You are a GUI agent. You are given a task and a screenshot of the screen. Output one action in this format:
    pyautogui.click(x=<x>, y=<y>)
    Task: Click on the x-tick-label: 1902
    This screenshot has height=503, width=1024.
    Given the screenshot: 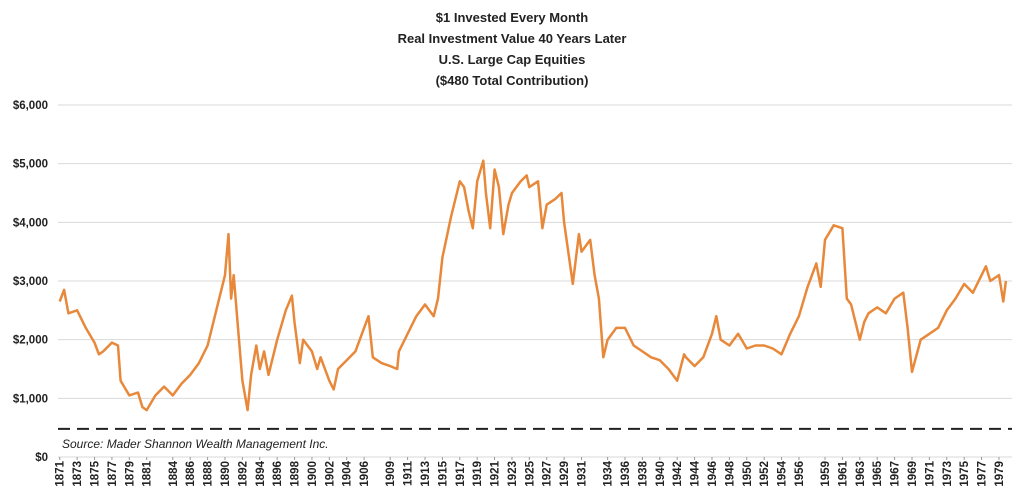 What is the action you would take?
    pyautogui.click(x=330, y=474)
    